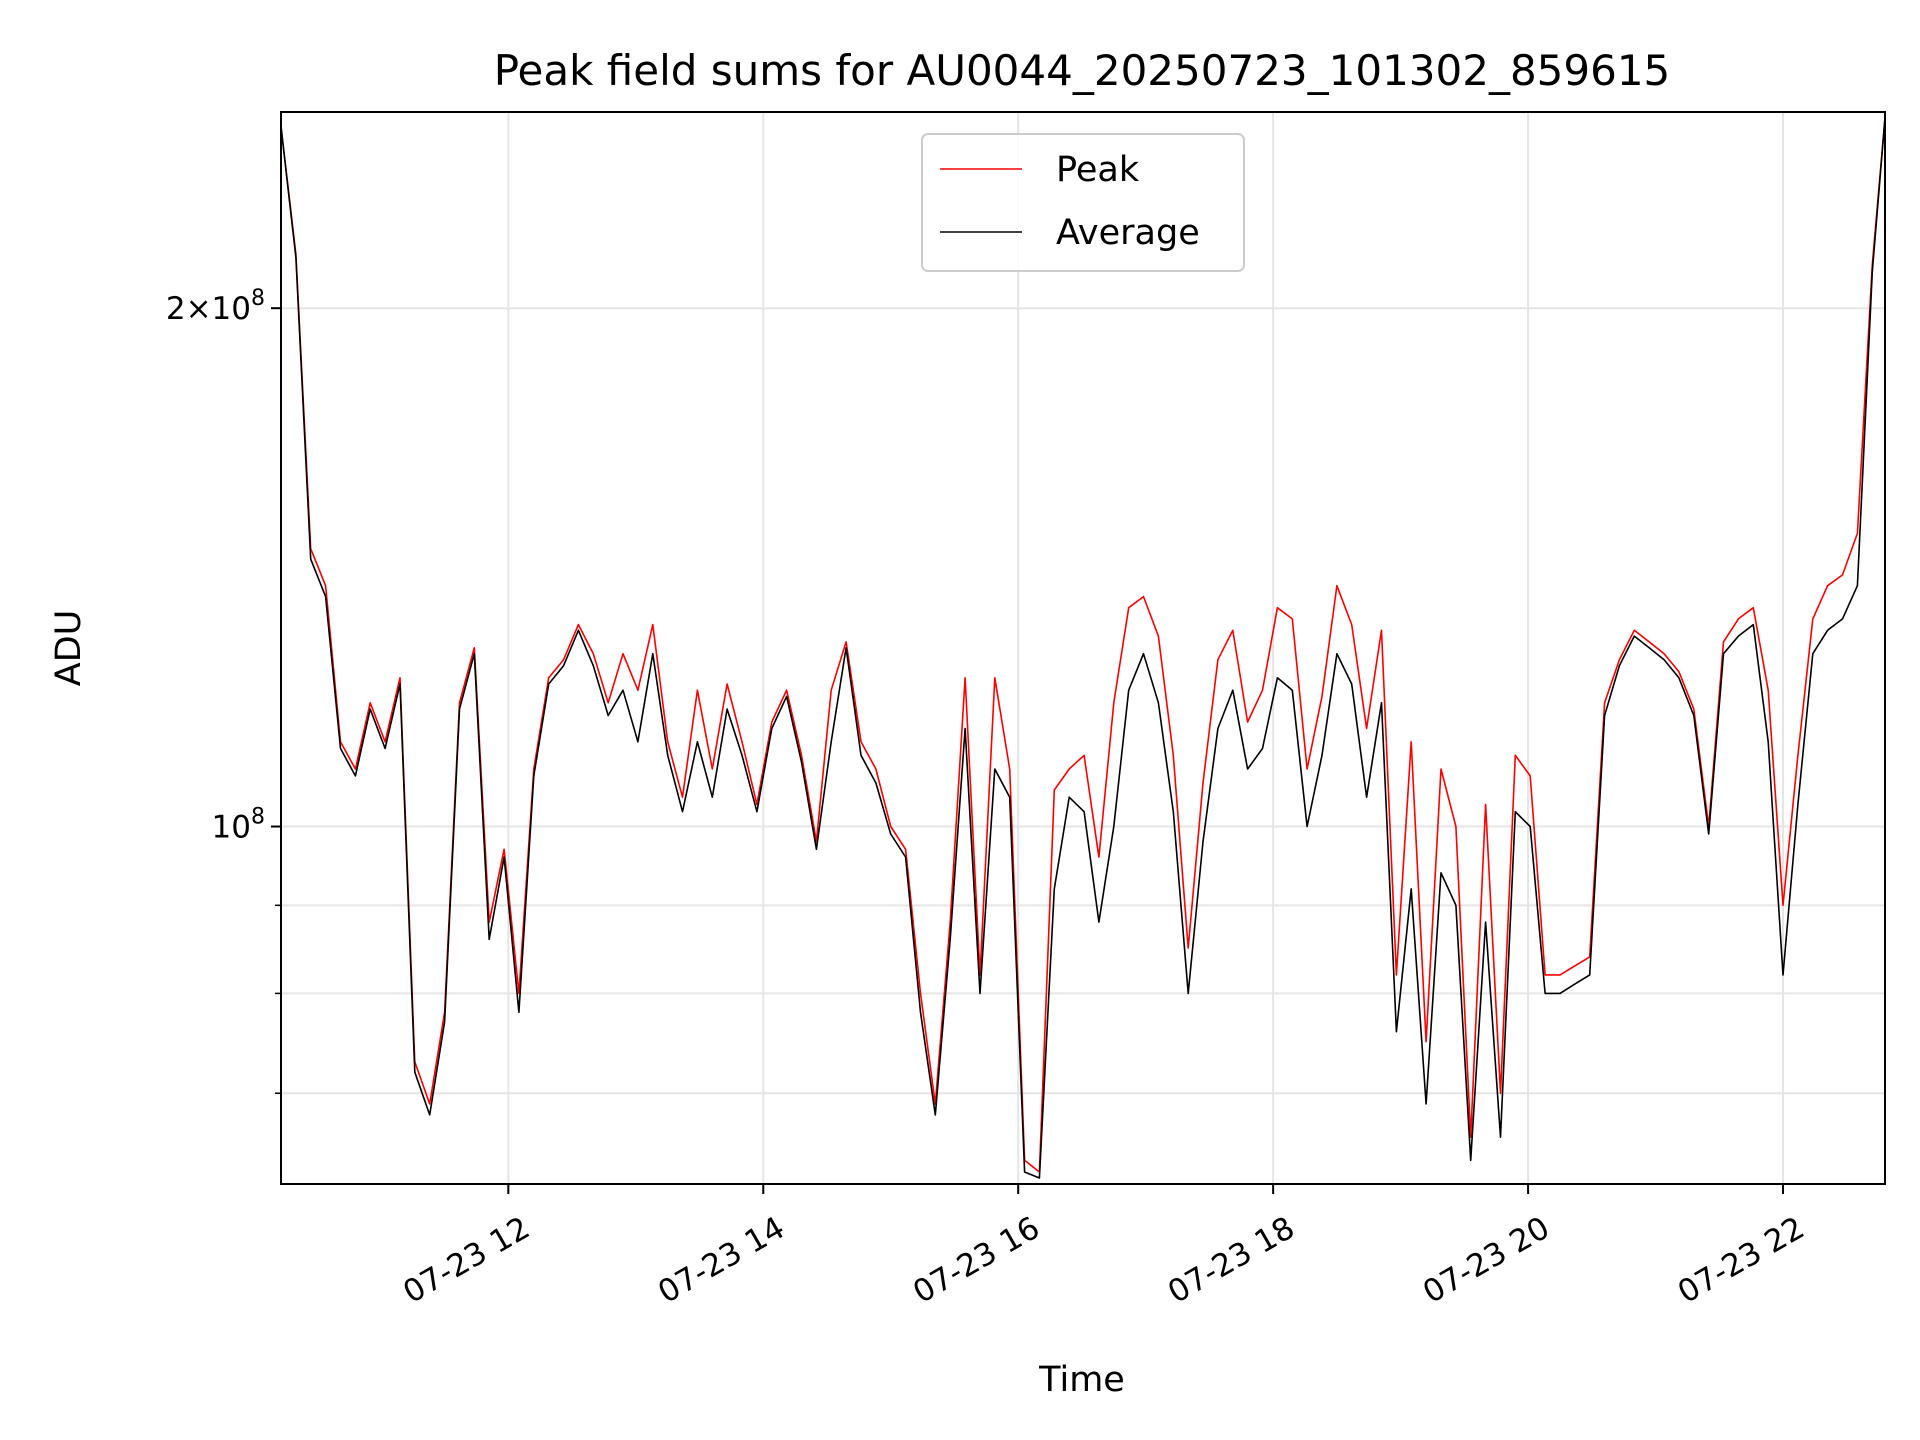  I want to click on x-axis-label: Time, so click(1081, 1380).